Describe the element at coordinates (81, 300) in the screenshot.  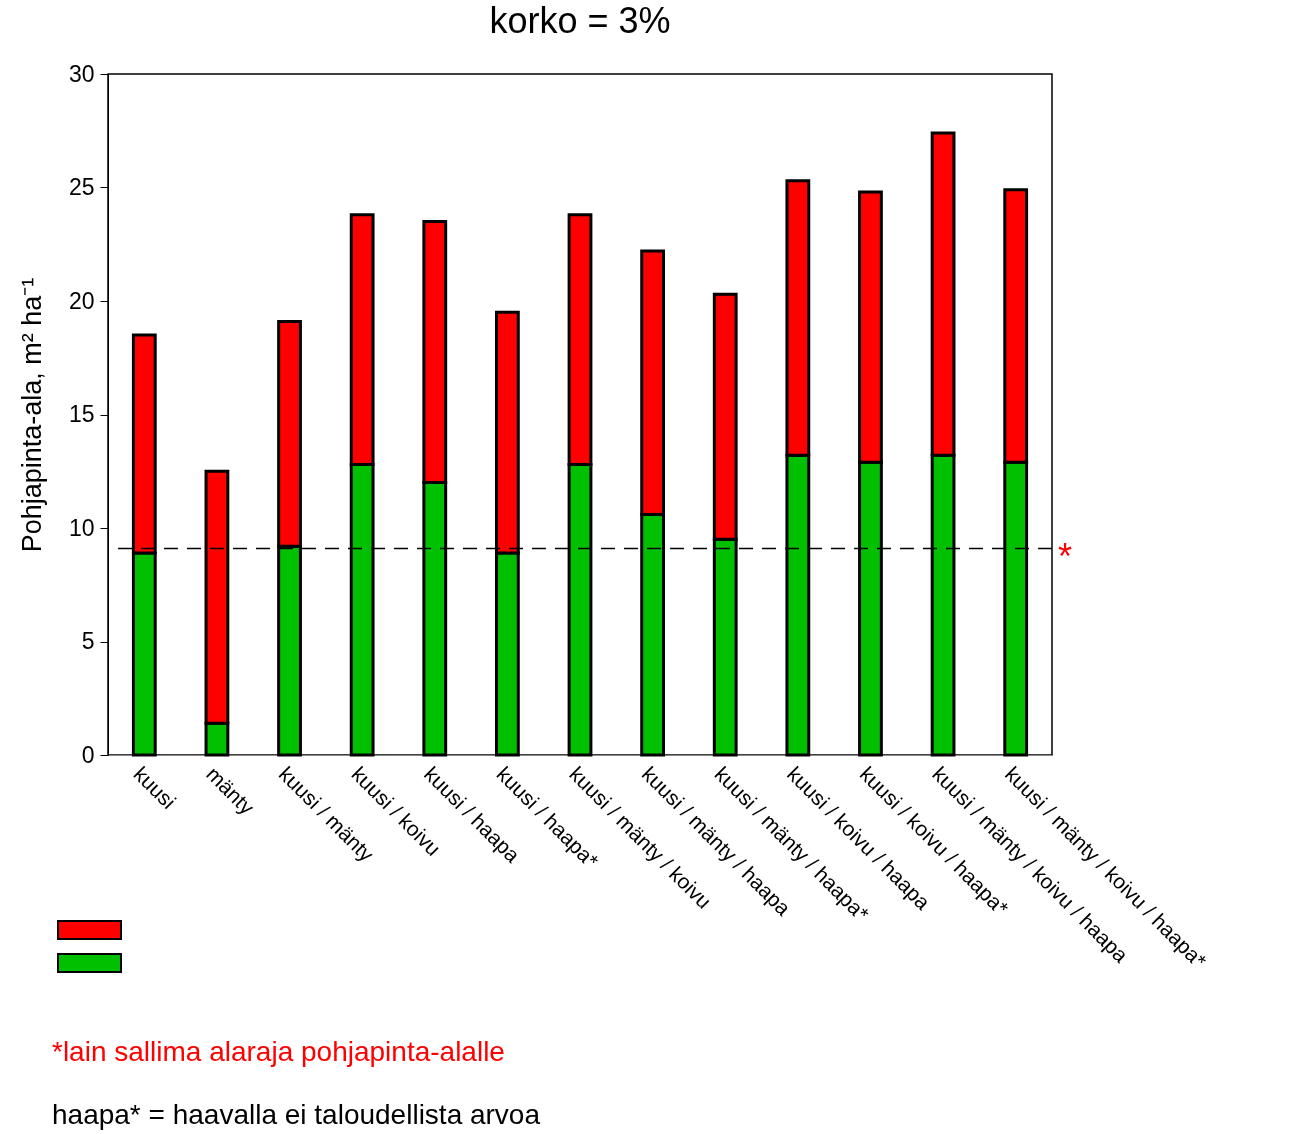
I see `y-tick-label: 20` at that location.